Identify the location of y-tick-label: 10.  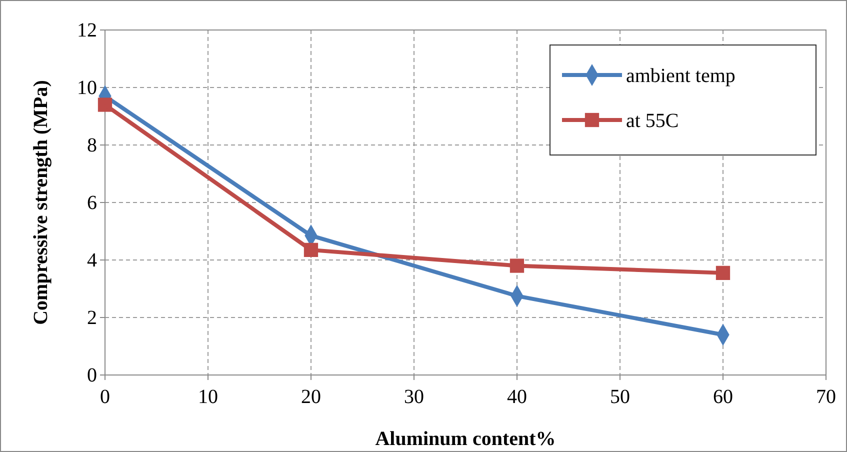
(87, 87).